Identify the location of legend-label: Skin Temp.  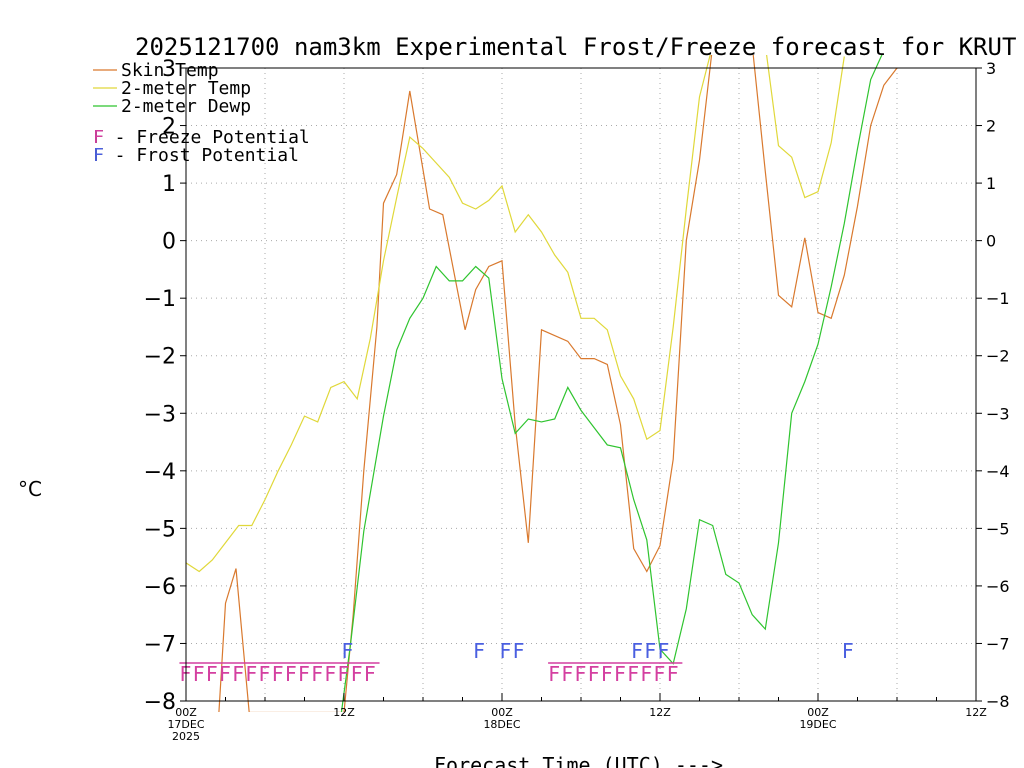
(170, 70).